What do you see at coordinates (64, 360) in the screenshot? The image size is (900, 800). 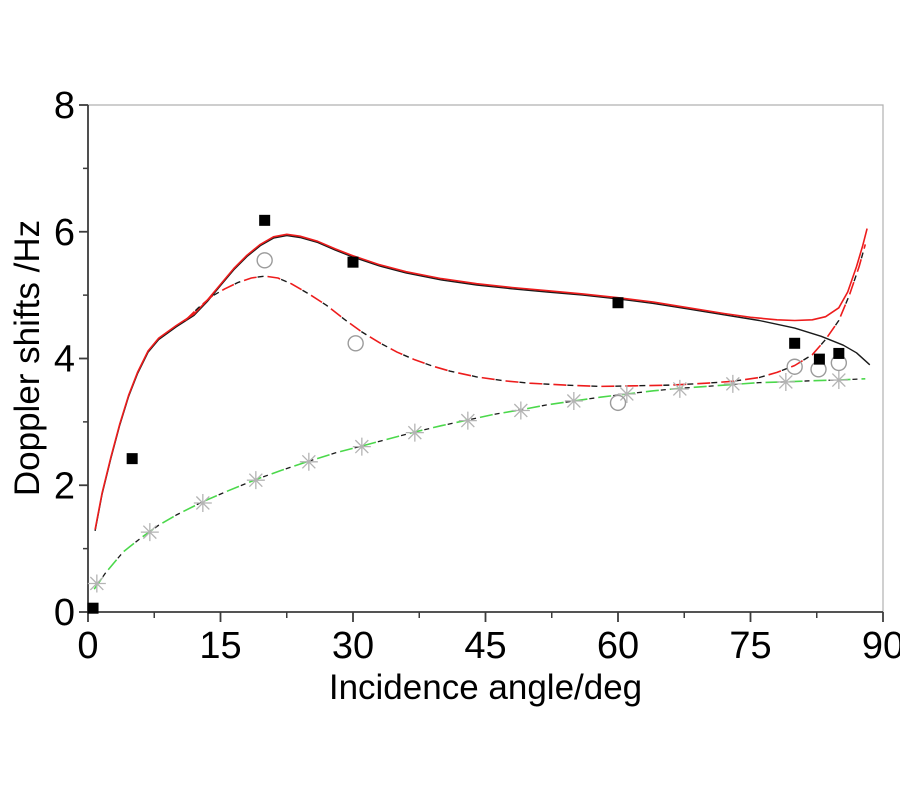 I see `y-tick-label: 4` at bounding box center [64, 360].